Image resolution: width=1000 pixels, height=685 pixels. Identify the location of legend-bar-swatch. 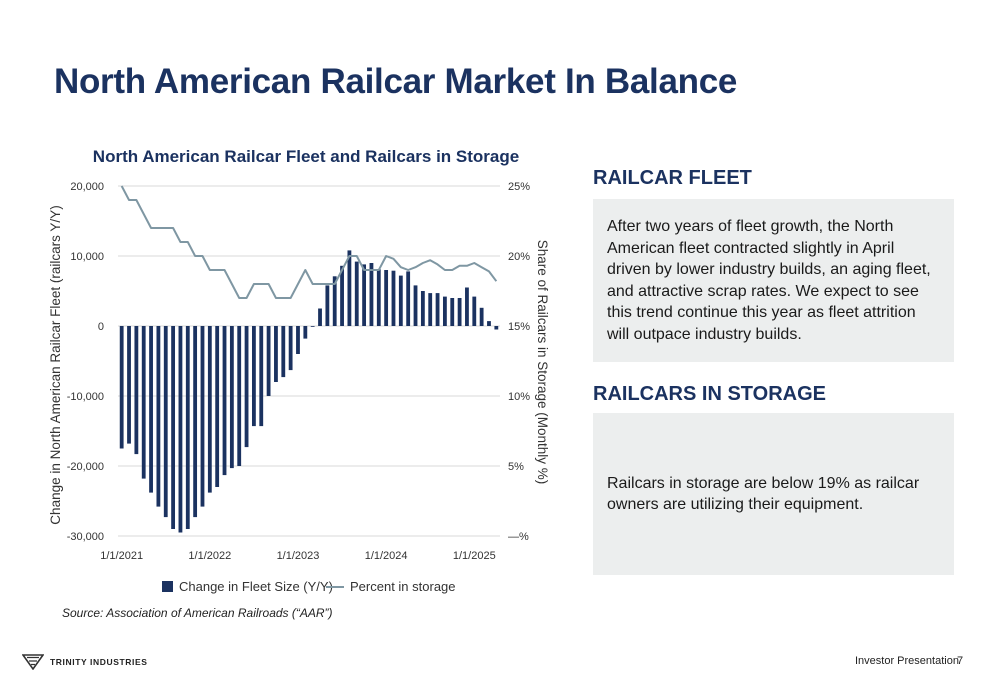
(167, 586).